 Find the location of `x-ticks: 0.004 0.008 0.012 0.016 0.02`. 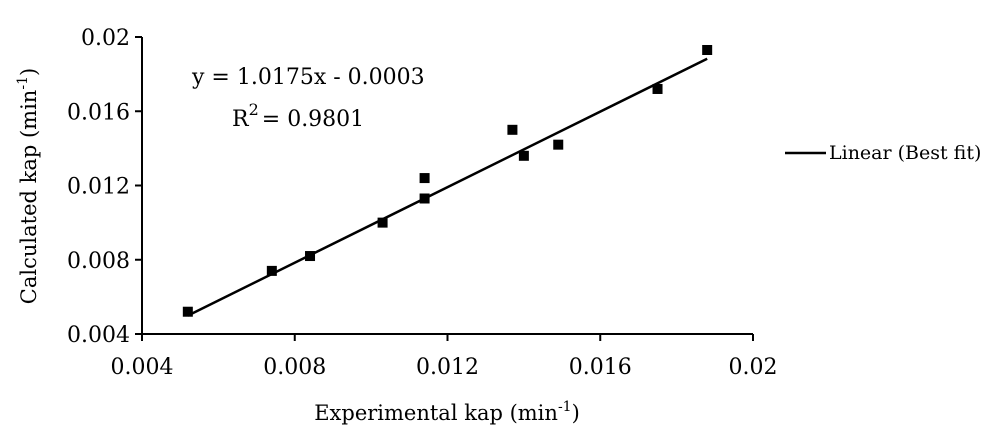

x-ticks: 0.004 0.008 0.012 0.016 0.02 is located at coordinates (444, 357).